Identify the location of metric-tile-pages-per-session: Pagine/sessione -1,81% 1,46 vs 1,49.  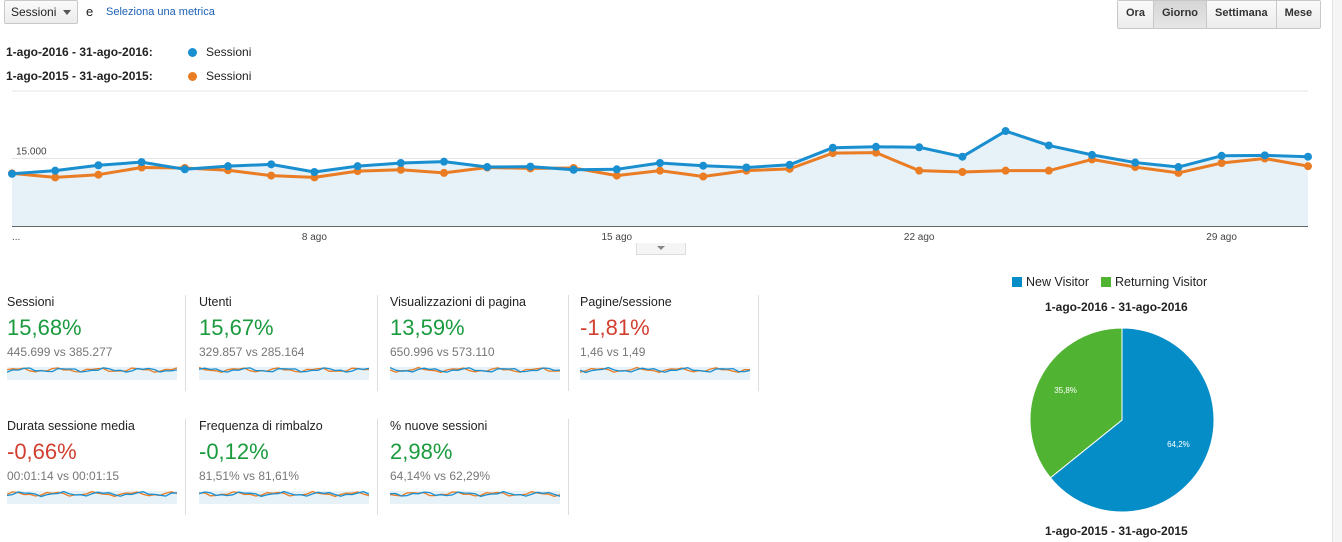
(669, 343).